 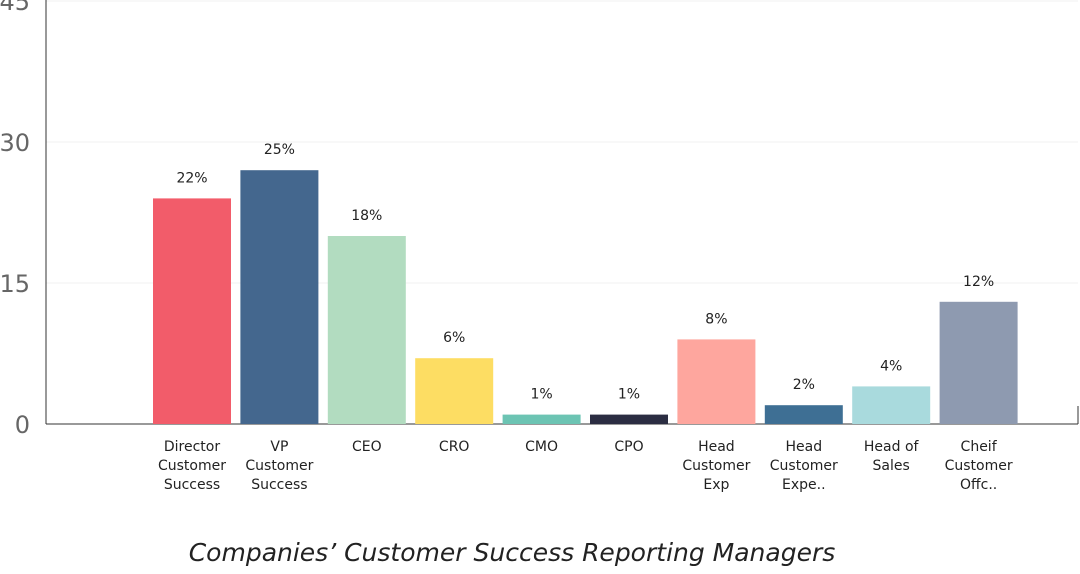 What do you see at coordinates (191, 466) in the screenshot?
I see `x-tick-label: Director Customer Success` at bounding box center [191, 466].